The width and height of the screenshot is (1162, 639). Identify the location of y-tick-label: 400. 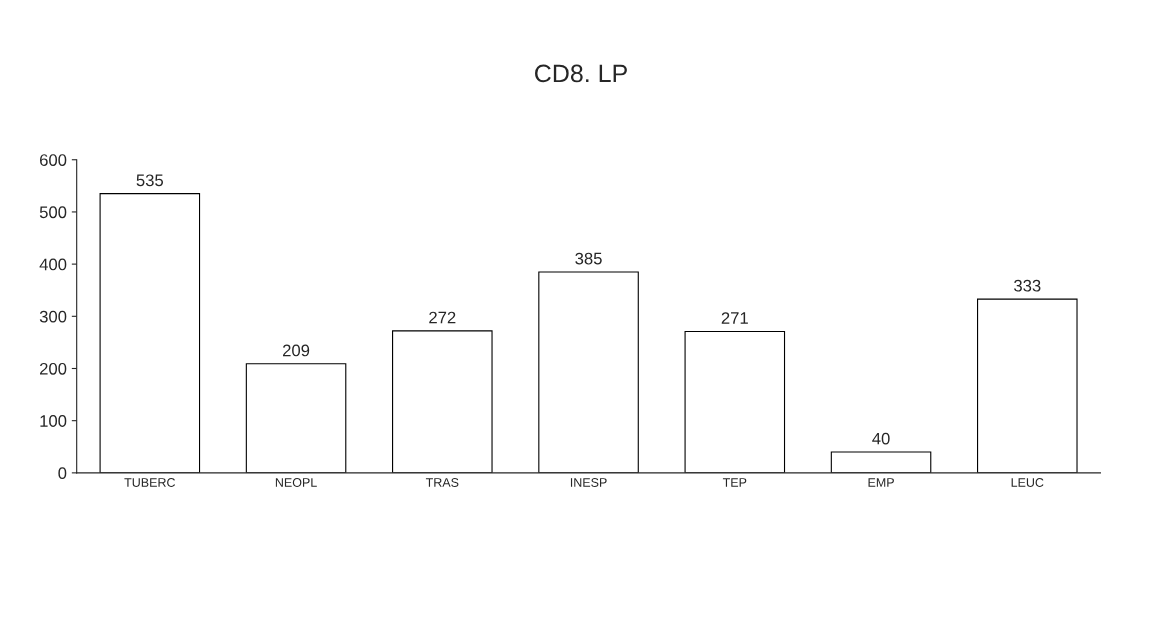
(53, 264).